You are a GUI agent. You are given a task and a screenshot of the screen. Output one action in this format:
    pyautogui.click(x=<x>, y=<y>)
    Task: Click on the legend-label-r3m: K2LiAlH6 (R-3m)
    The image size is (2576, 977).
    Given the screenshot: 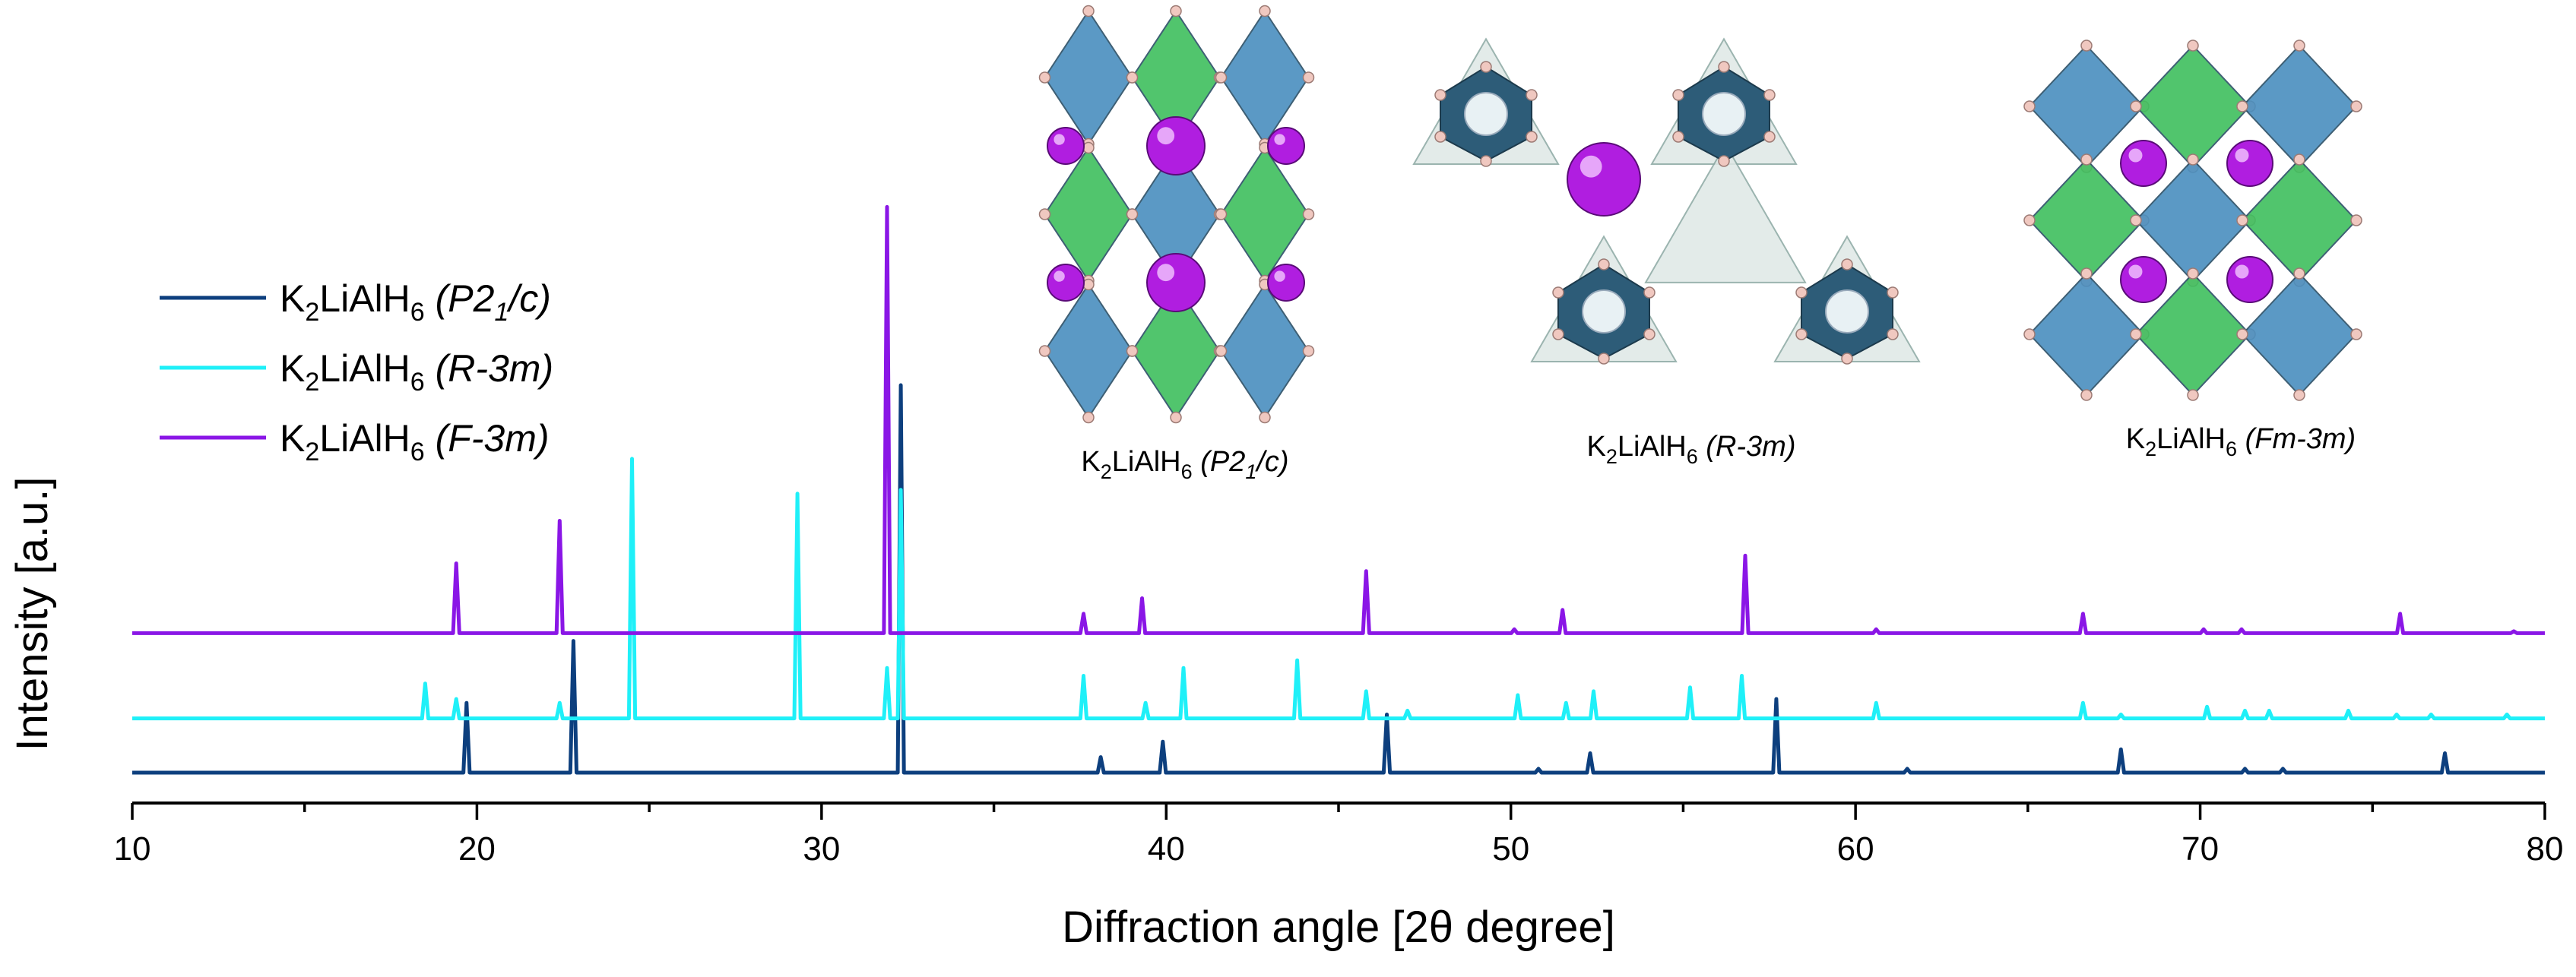 What is the action you would take?
    pyautogui.click(x=416, y=372)
    